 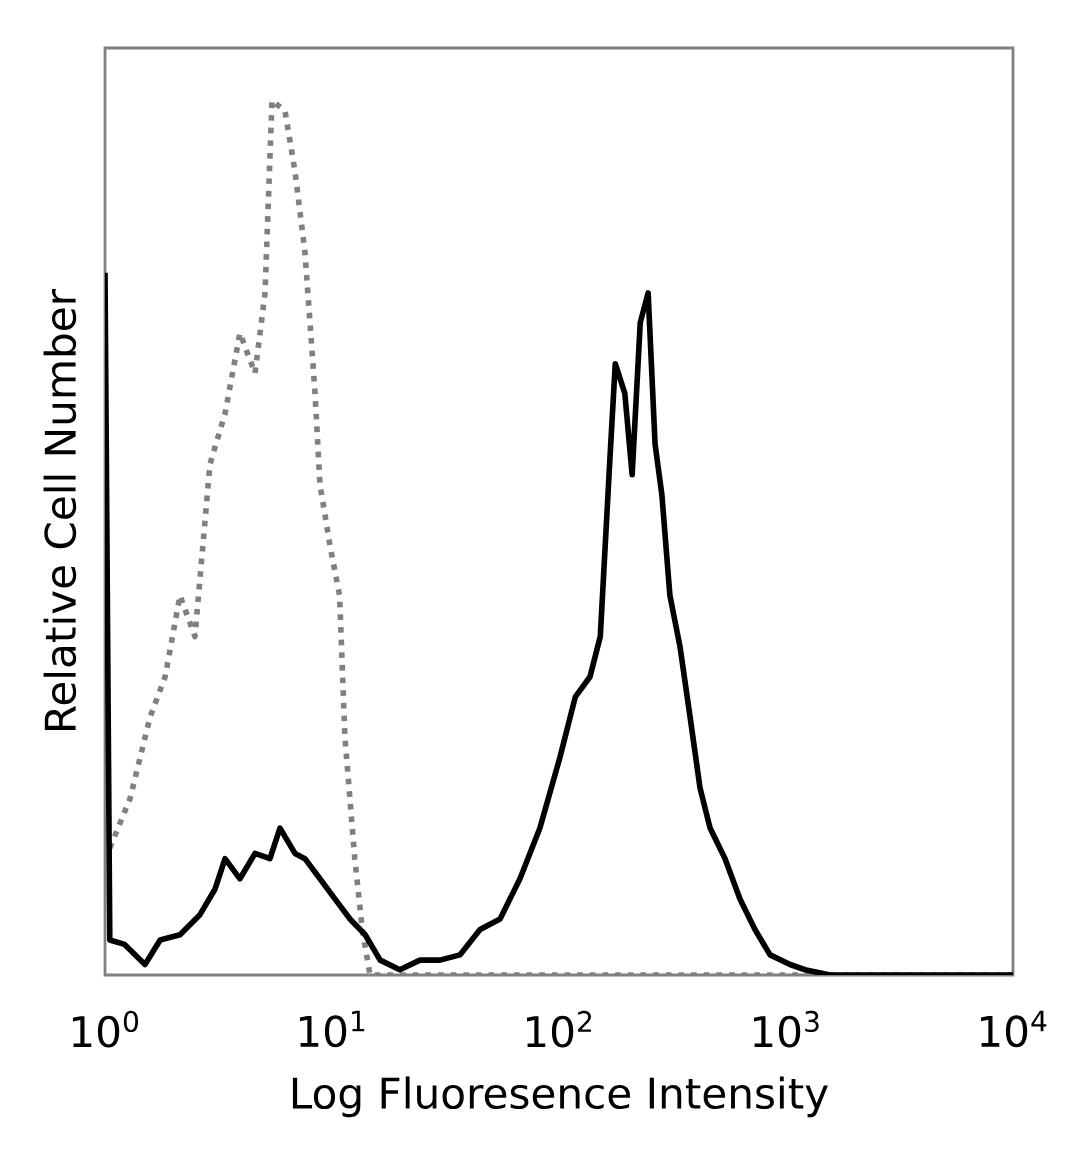 I want to click on x-axis-title: Log Fluoresence Intensity, so click(x=560, y=1097).